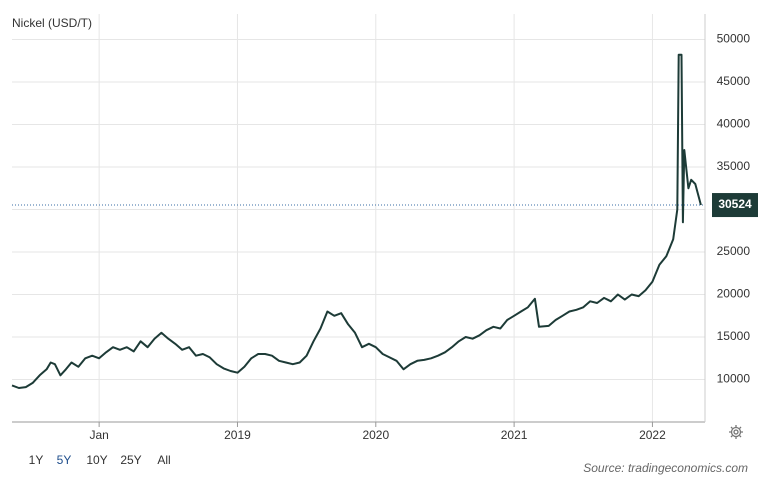 The width and height of the screenshot is (768, 484). I want to click on x-tick-label: 2022, so click(652, 435).